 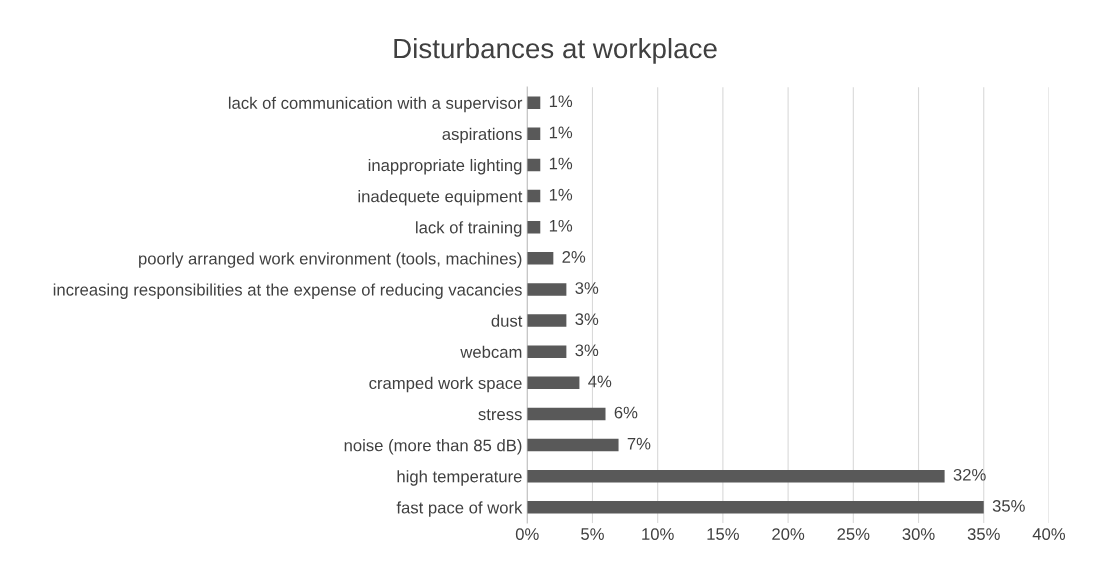 What do you see at coordinates (440, 198) in the screenshot?
I see `y-tick-label: inadequete equipment` at bounding box center [440, 198].